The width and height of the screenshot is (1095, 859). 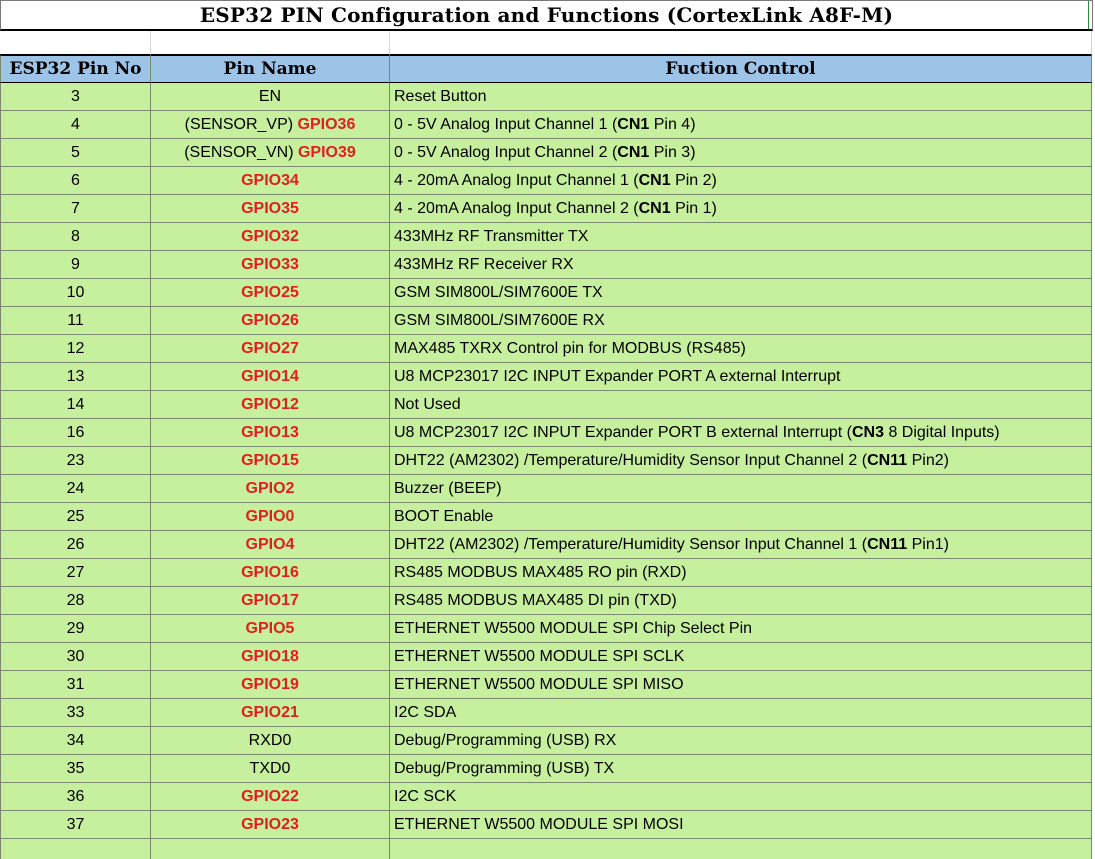 I want to click on pin-name-cell: GPIO21, so click(x=270, y=713).